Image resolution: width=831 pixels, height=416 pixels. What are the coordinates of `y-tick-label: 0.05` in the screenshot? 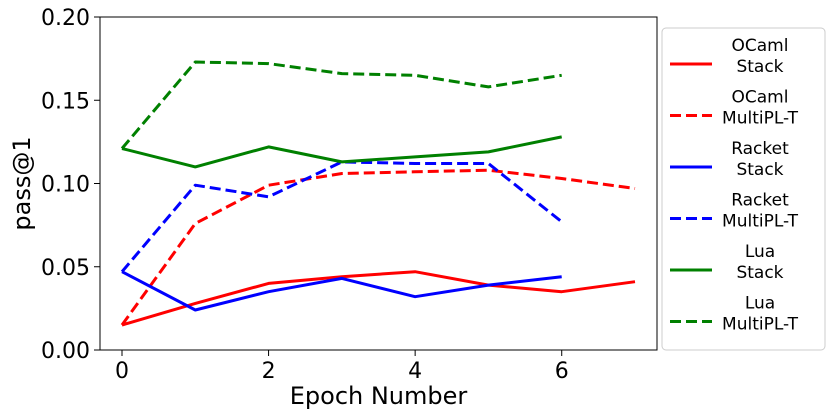 It's located at (65, 268).